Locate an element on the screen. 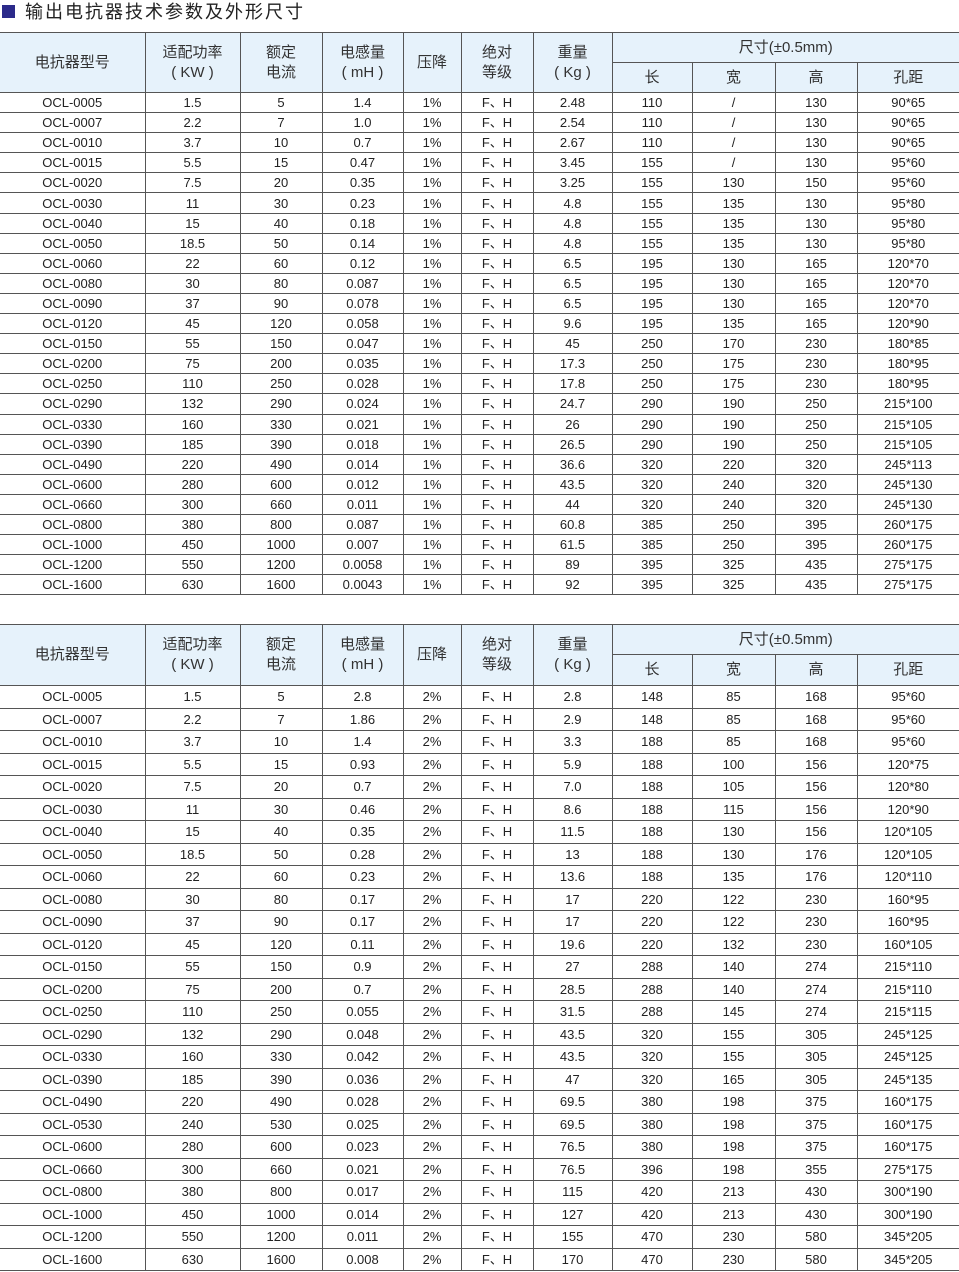 Image resolution: width=959 pixels, height=1272 pixels. cell-hole-spacing: 345*205 is located at coordinates (907, 1259).